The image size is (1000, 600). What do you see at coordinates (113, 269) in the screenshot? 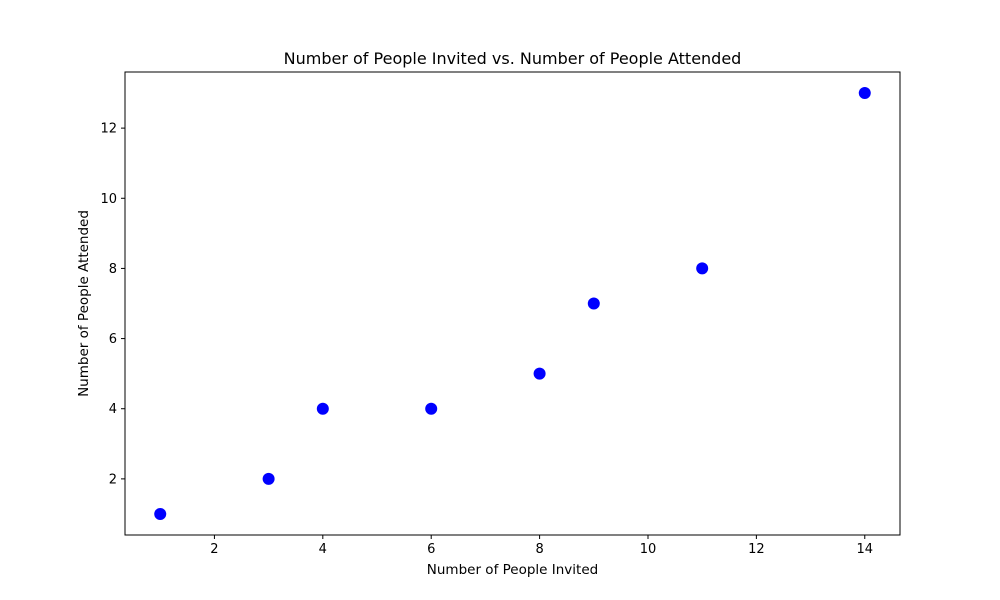
I see `y-tick-label: 8` at bounding box center [113, 269].